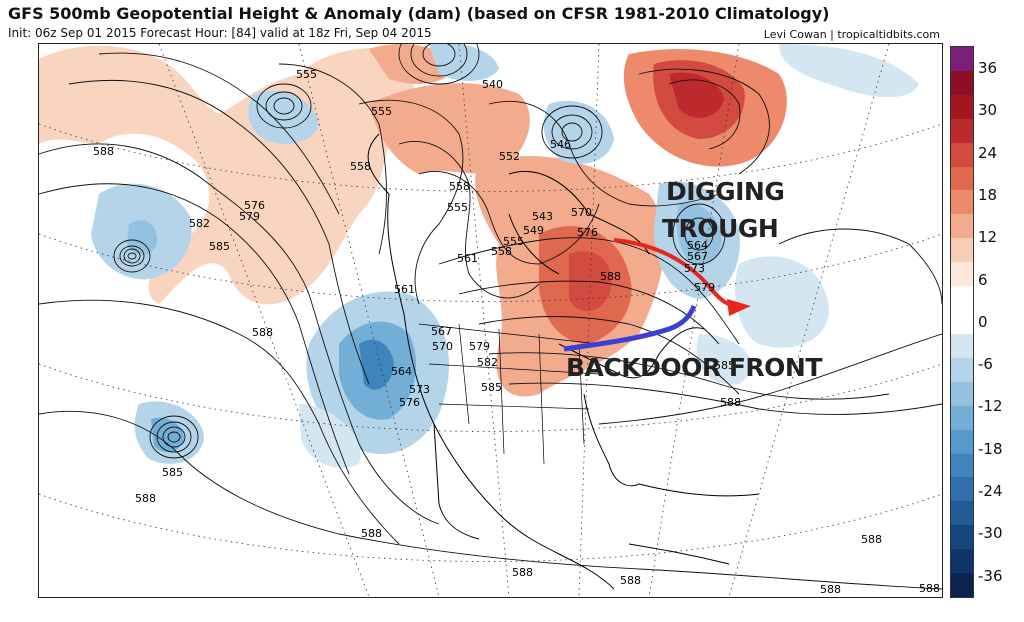 The height and width of the screenshot is (622, 1024). I want to click on contour-label: 552, so click(509, 156).